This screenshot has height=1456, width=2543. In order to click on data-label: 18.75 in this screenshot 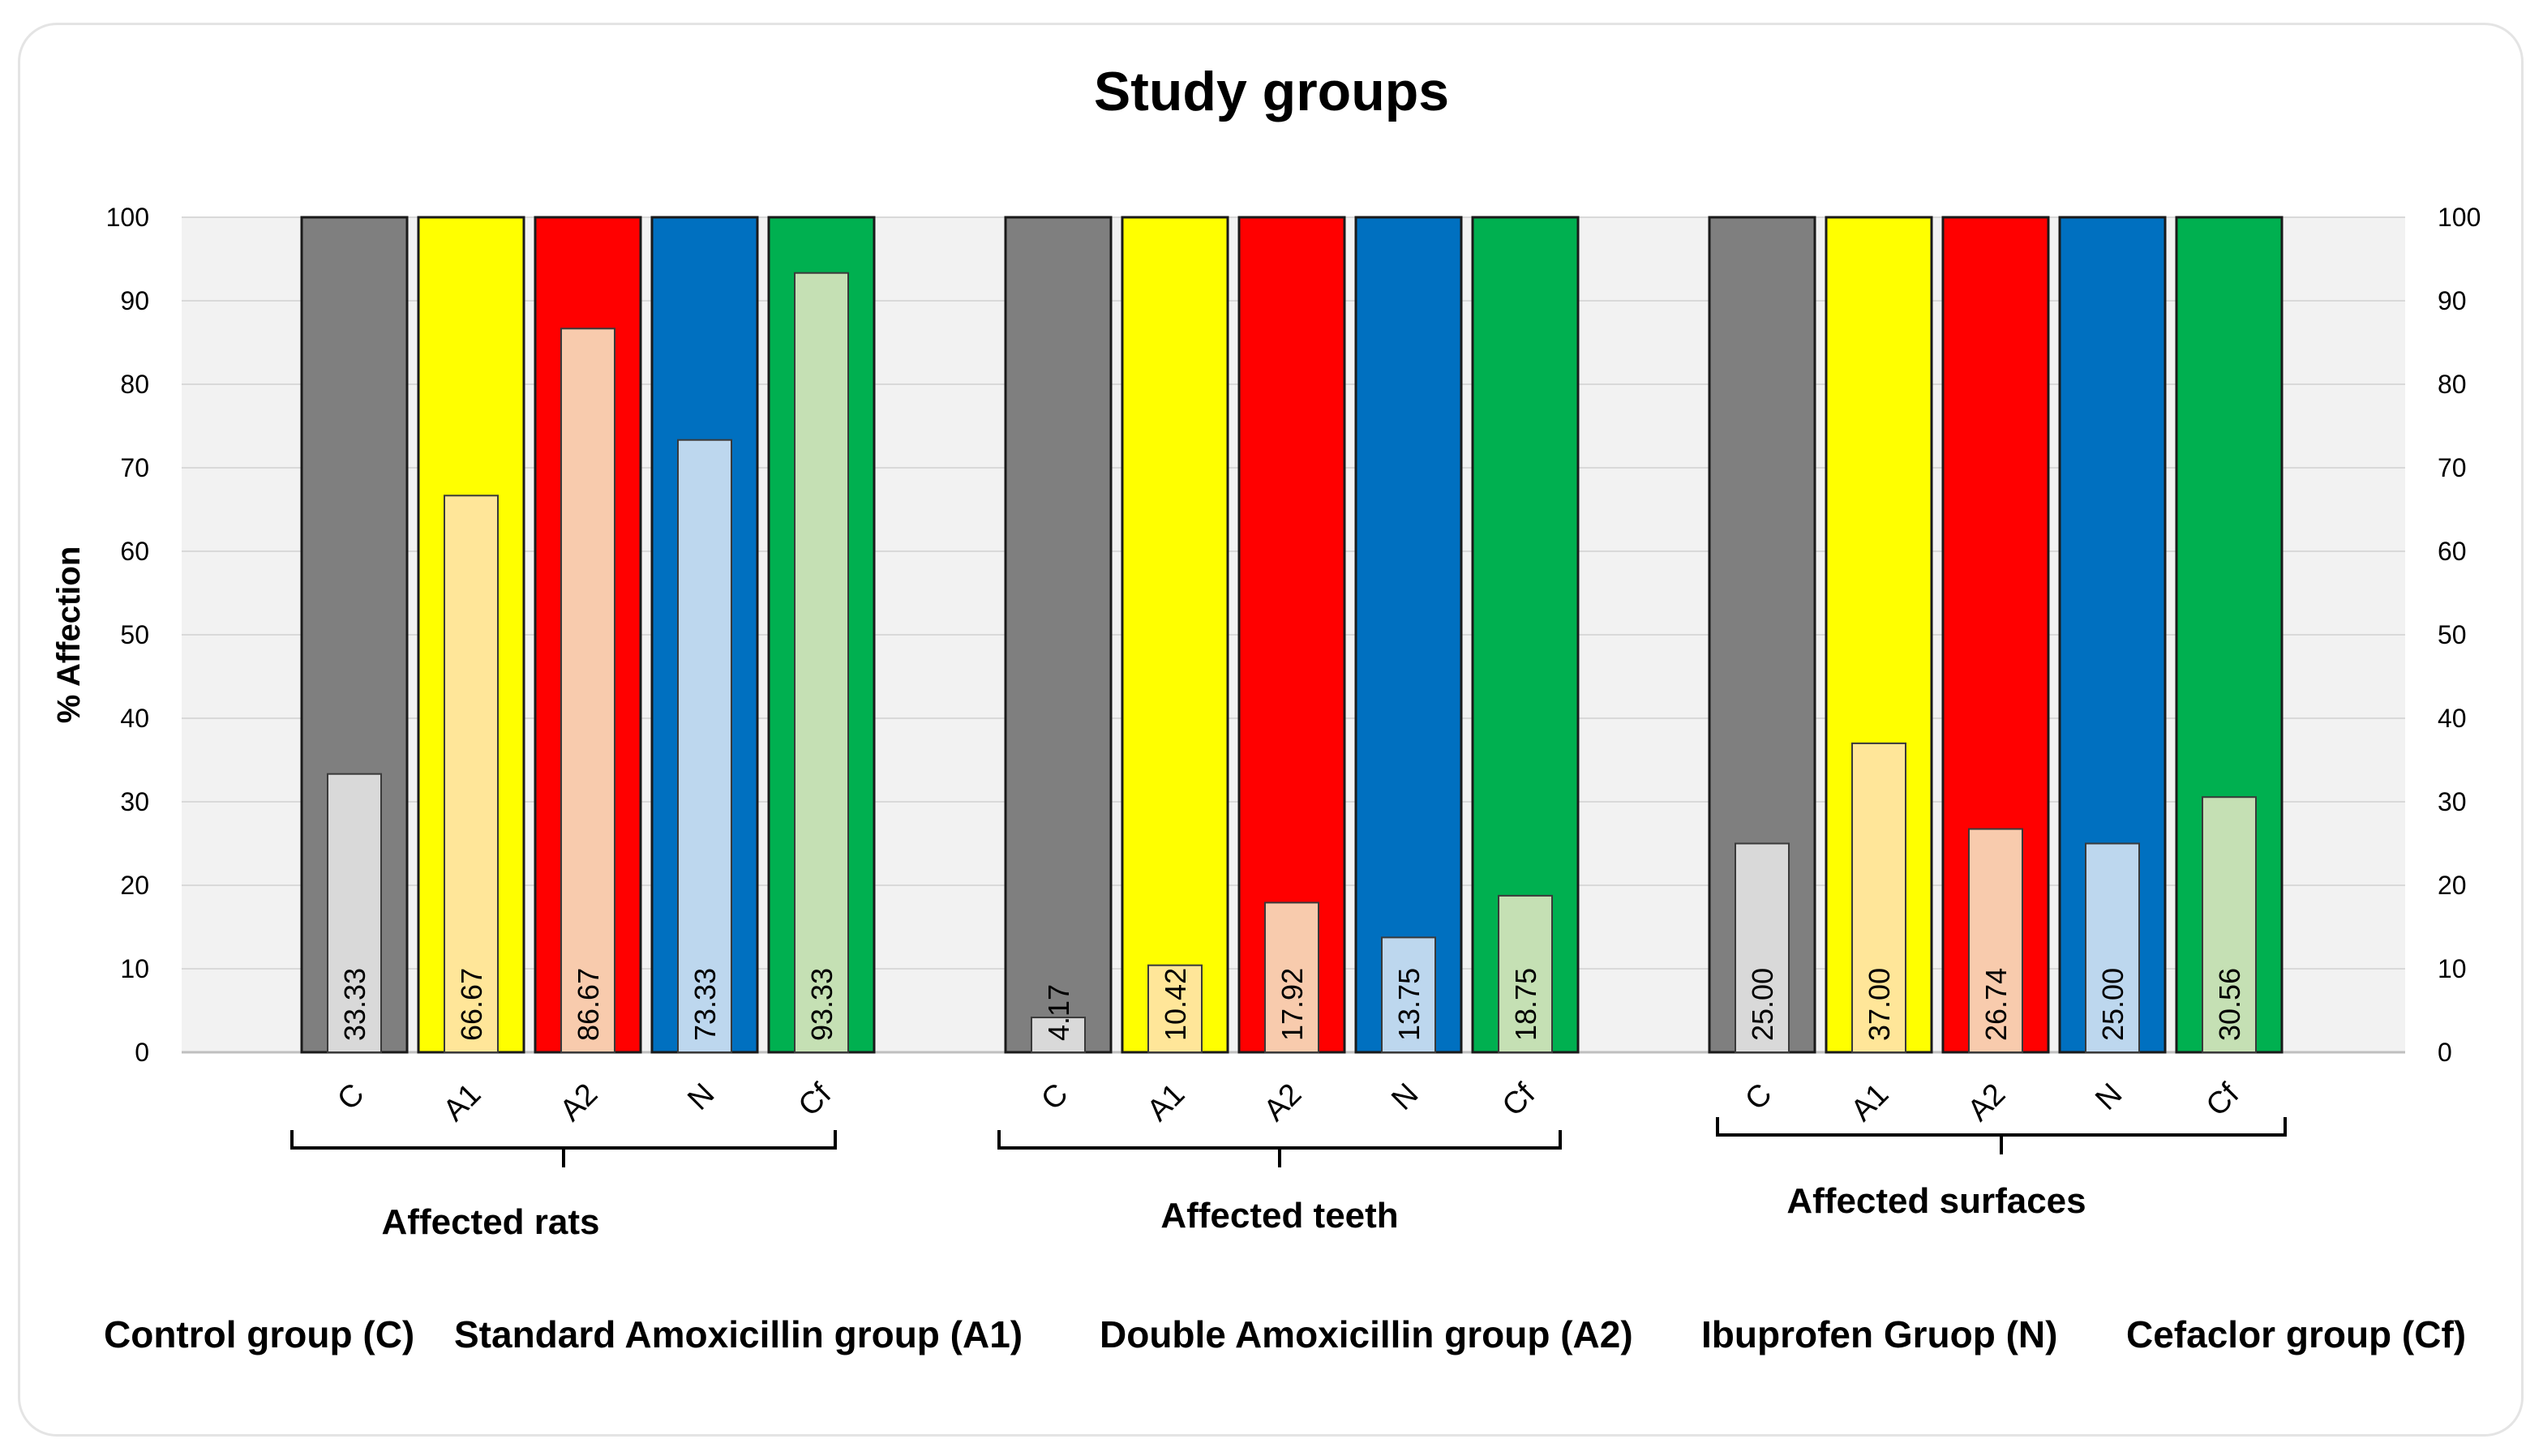, I will do `click(1525, 1005)`.